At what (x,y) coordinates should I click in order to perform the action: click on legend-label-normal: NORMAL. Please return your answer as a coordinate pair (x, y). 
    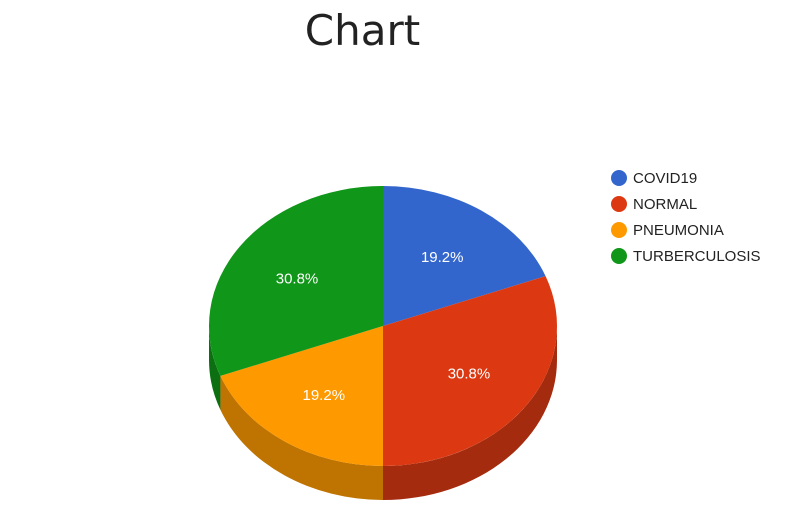
    Looking at the image, I should click on (665, 204).